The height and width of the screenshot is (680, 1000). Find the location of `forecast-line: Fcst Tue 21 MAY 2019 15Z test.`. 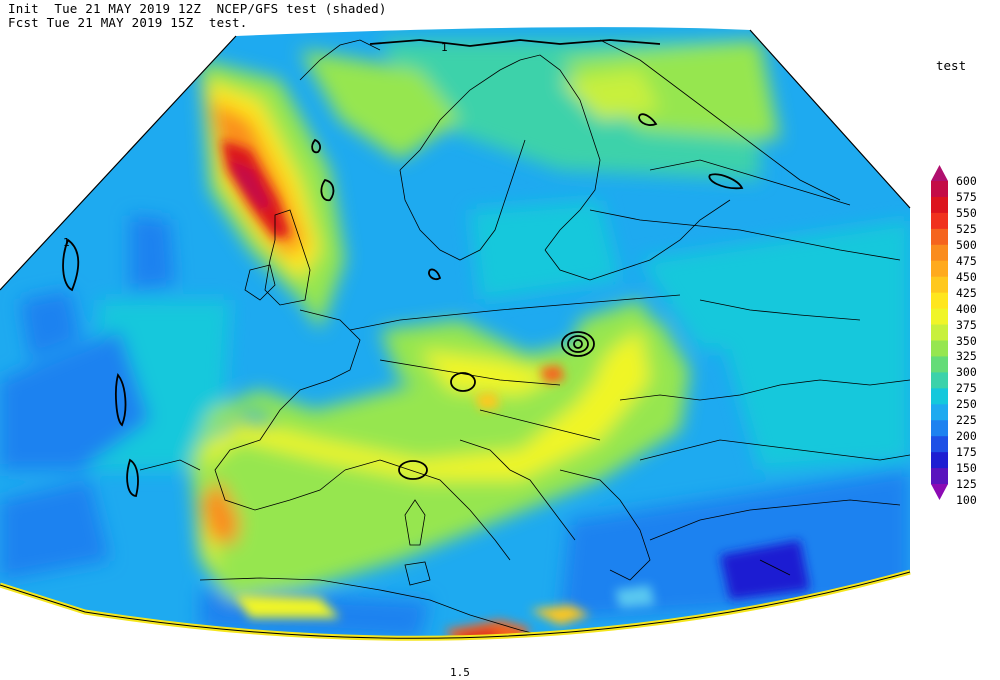

forecast-line: Fcst Tue 21 MAY 2019 15Z test. is located at coordinates (128, 22).